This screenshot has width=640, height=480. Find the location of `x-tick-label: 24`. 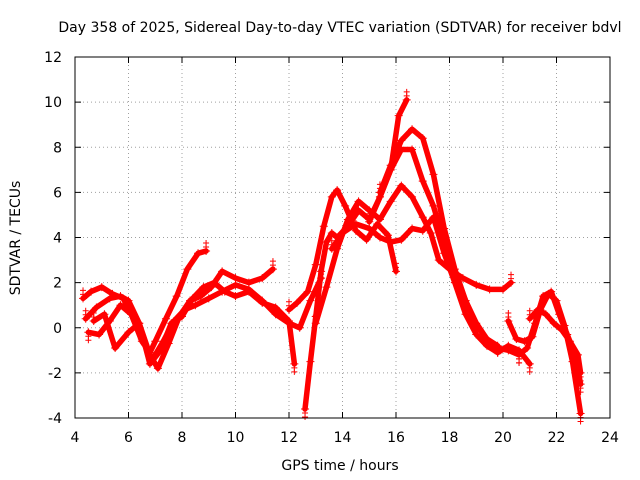

x-tick-label: 24 is located at coordinates (610, 438).